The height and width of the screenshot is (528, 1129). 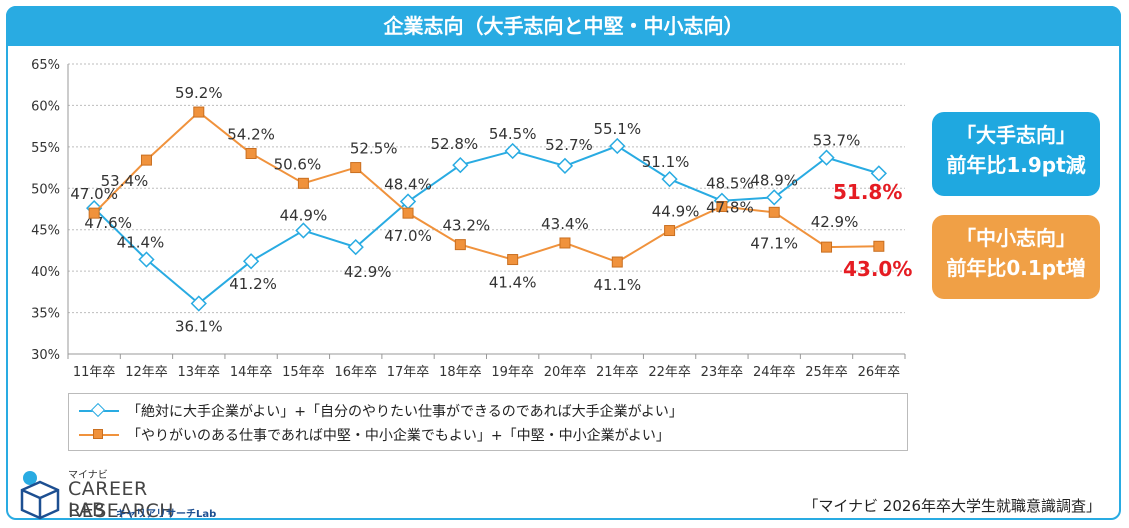 What do you see at coordinates (141, 243) in the screenshot?
I see `data-label-large: 41.4%` at bounding box center [141, 243].